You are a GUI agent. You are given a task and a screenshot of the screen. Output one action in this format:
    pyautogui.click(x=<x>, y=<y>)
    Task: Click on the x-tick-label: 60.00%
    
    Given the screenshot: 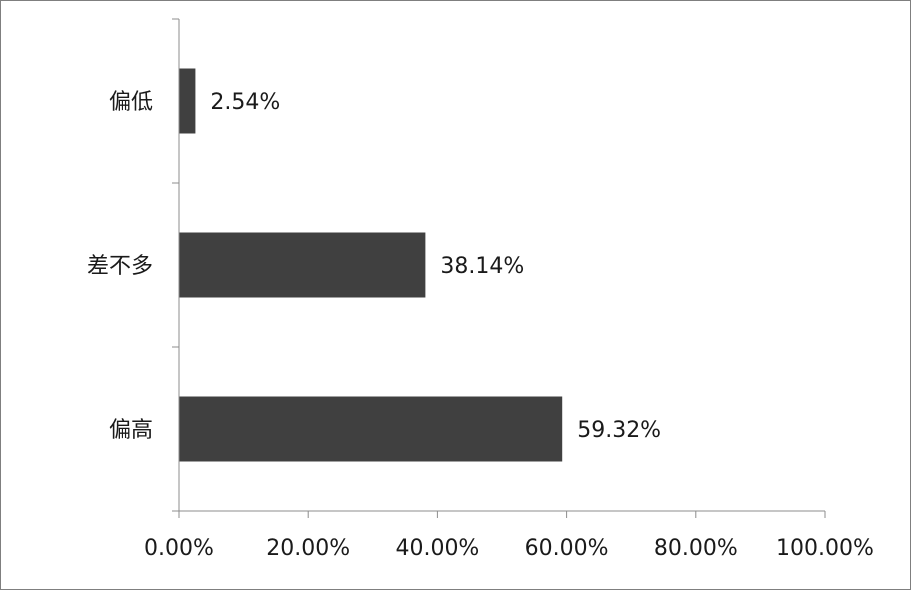 What is the action you would take?
    pyautogui.click(x=567, y=548)
    